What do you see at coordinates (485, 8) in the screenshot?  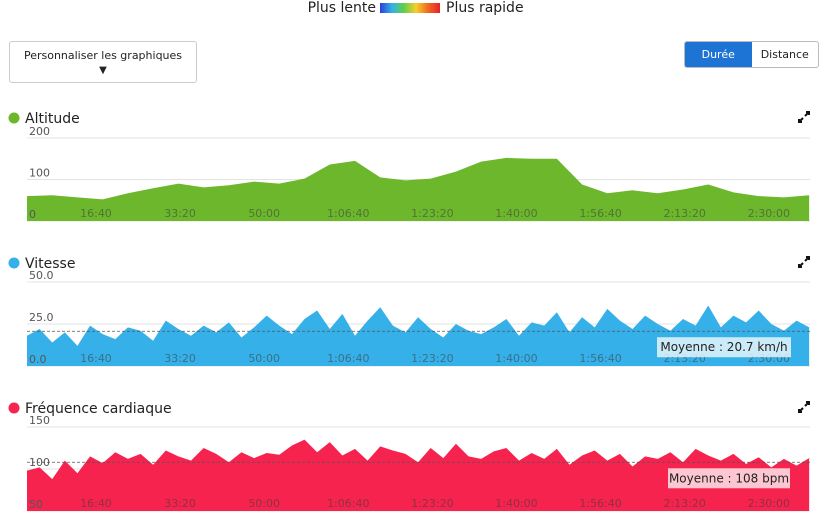 I see `legend-fast: Plus rapide` at bounding box center [485, 8].